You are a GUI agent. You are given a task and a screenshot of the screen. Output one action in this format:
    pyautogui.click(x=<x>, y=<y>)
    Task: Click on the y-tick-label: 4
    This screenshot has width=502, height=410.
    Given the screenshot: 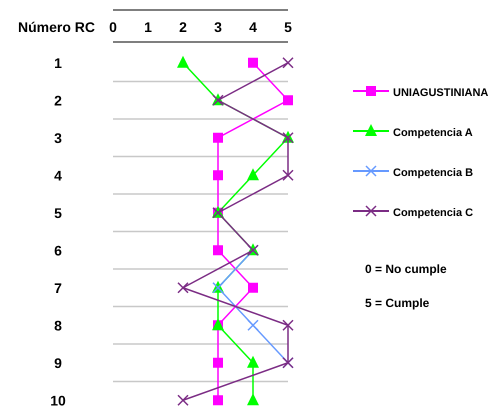 What is the action you would take?
    pyautogui.click(x=58, y=175)
    